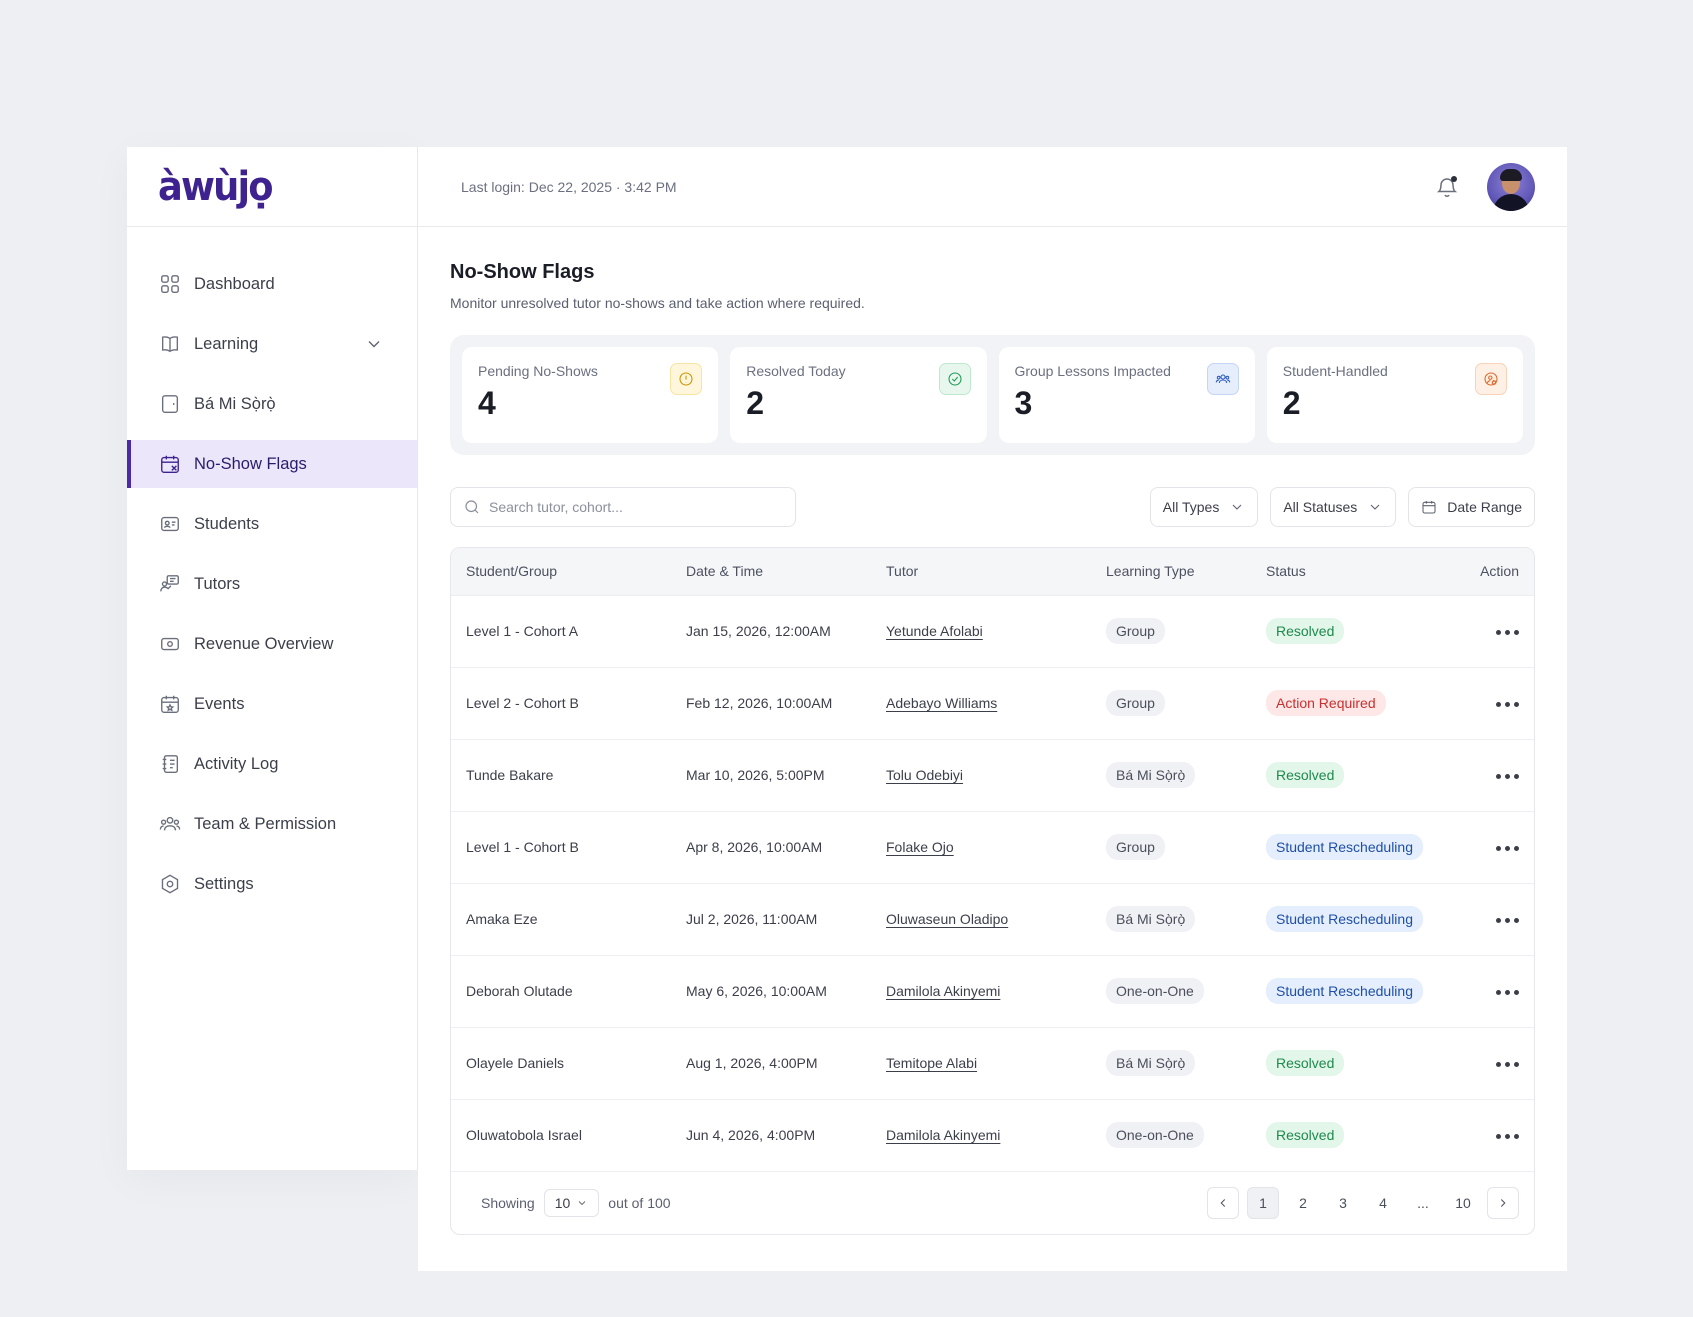 The image size is (1693, 1317). What do you see at coordinates (992, 507) in the screenshot?
I see `filter-bar: All Types All Statuses Date Range` at bounding box center [992, 507].